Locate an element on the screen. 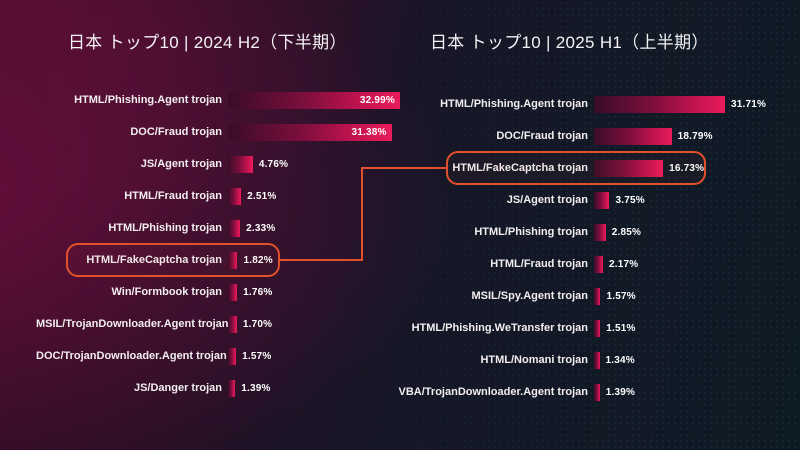 This screenshot has height=450, width=800. value-label: 1.82% is located at coordinates (258, 260).